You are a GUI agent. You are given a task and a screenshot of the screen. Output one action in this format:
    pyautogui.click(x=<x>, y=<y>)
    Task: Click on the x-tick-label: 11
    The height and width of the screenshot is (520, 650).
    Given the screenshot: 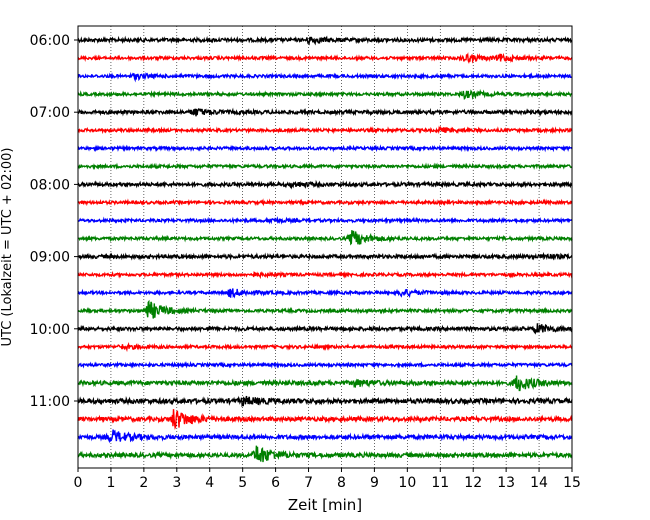 What is the action you would take?
    pyautogui.click(x=440, y=483)
    